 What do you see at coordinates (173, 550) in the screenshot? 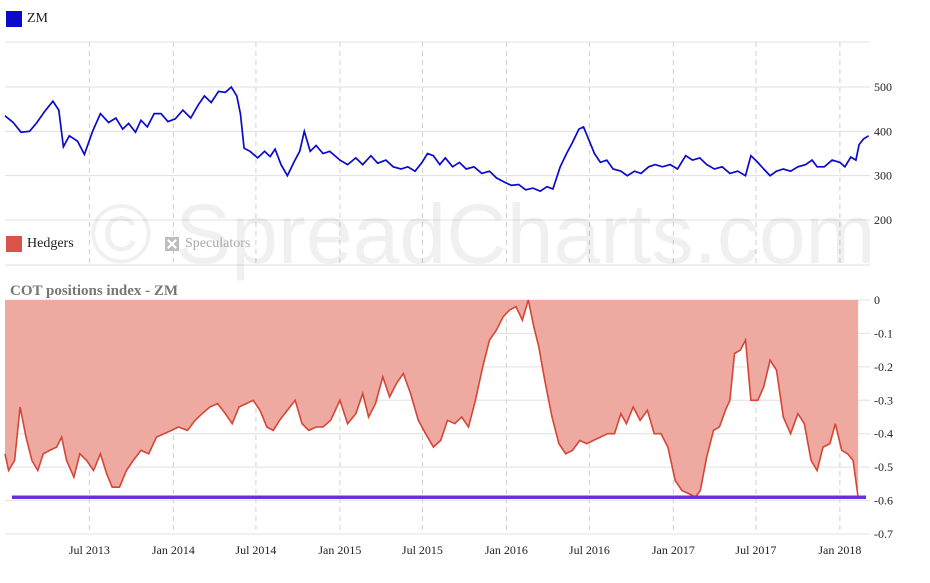
I see `x-tick-label: Jan 2014` at bounding box center [173, 550].